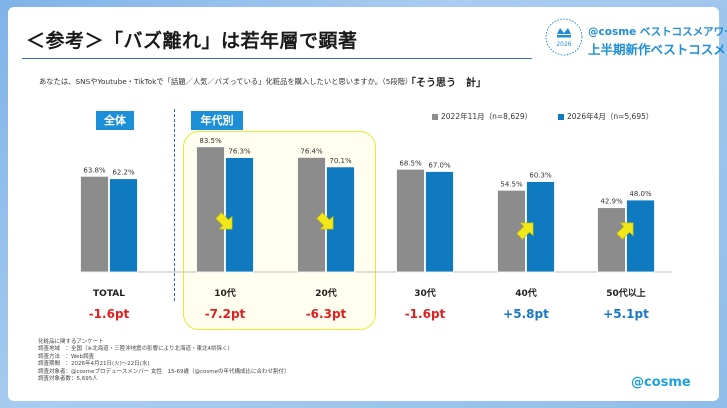  What do you see at coordinates (439, 166) in the screenshot?
I see `bar-value-label: 67.0%` at bounding box center [439, 166].